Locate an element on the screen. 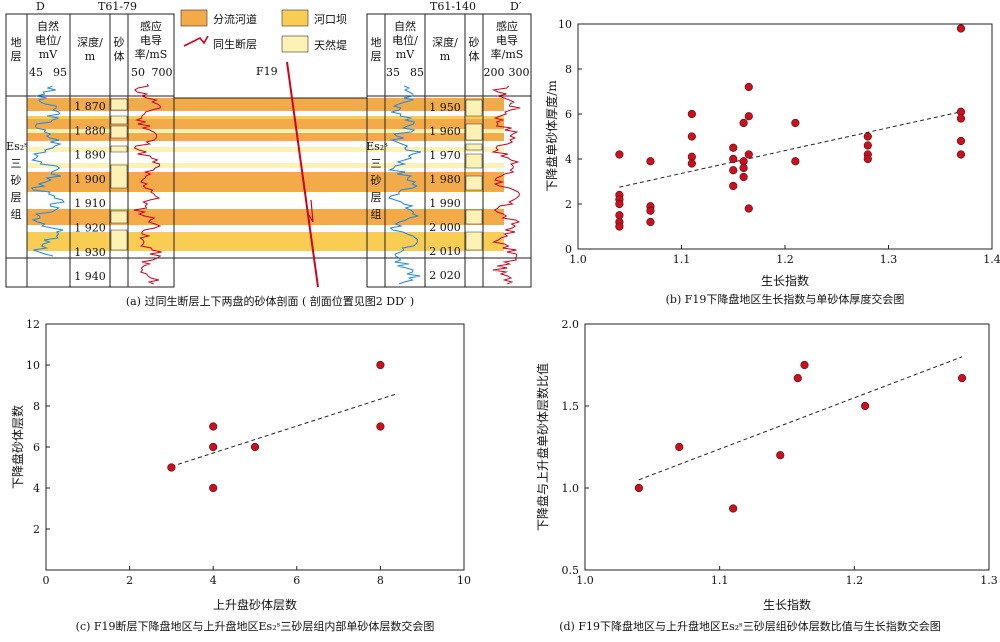  chart-c-points is located at coordinates (276, 426).